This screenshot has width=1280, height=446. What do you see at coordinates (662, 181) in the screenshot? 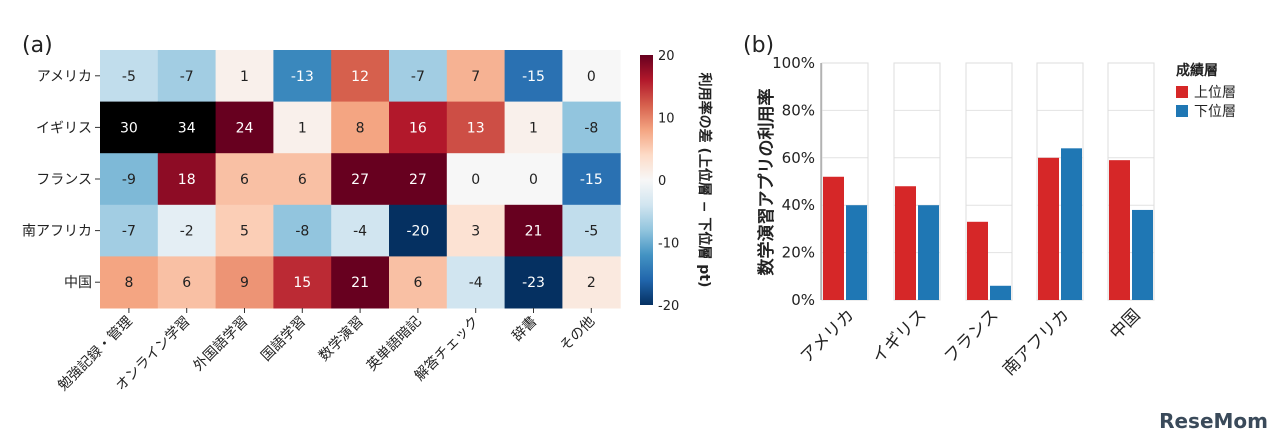
I see `colorbar-tick-label: 0` at bounding box center [662, 181].